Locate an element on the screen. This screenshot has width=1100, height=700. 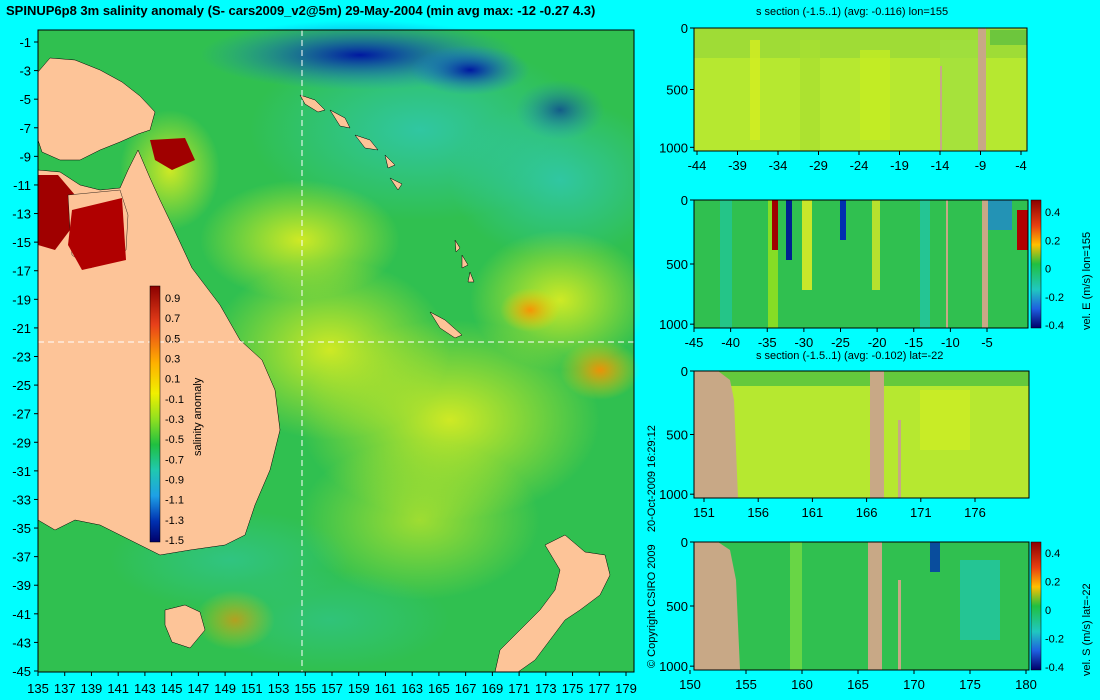
map-lon-tick-label: 157 is located at coordinates (332, 688).